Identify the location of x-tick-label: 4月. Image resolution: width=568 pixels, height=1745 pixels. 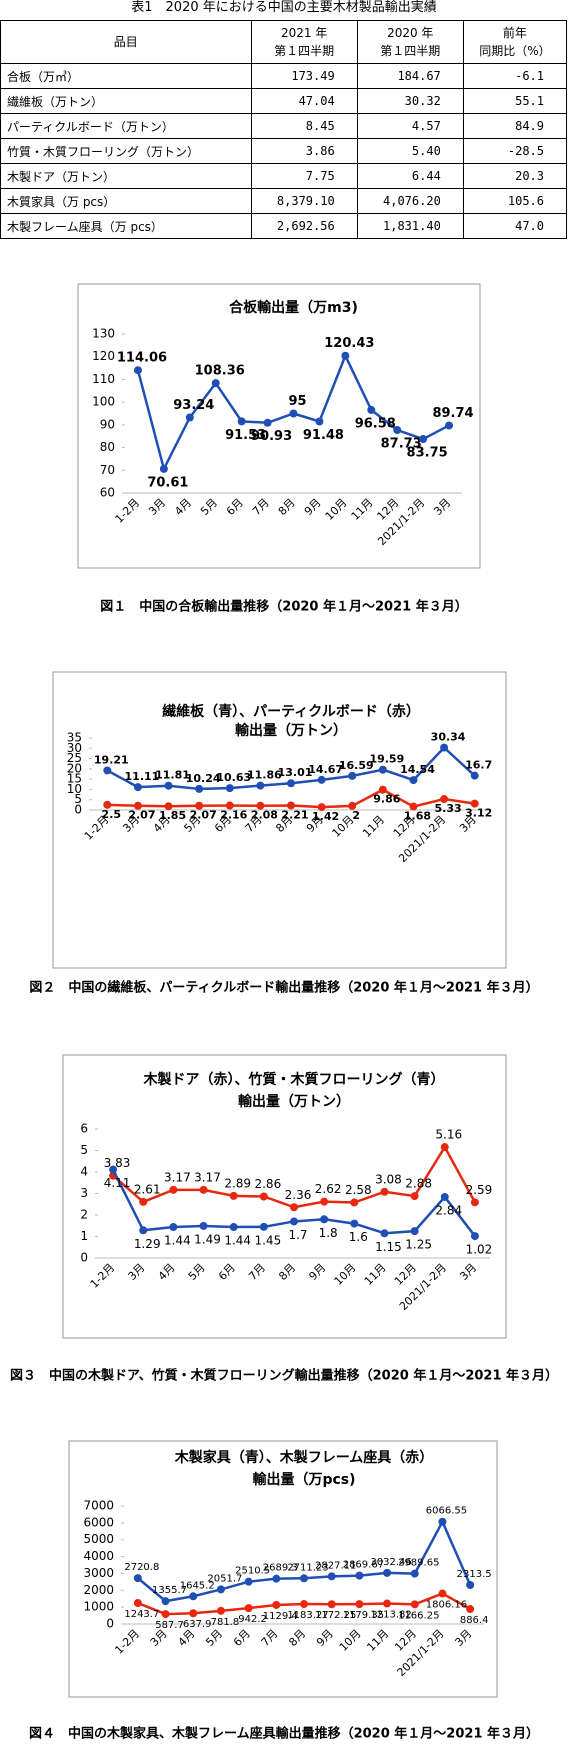
(167, 1272).